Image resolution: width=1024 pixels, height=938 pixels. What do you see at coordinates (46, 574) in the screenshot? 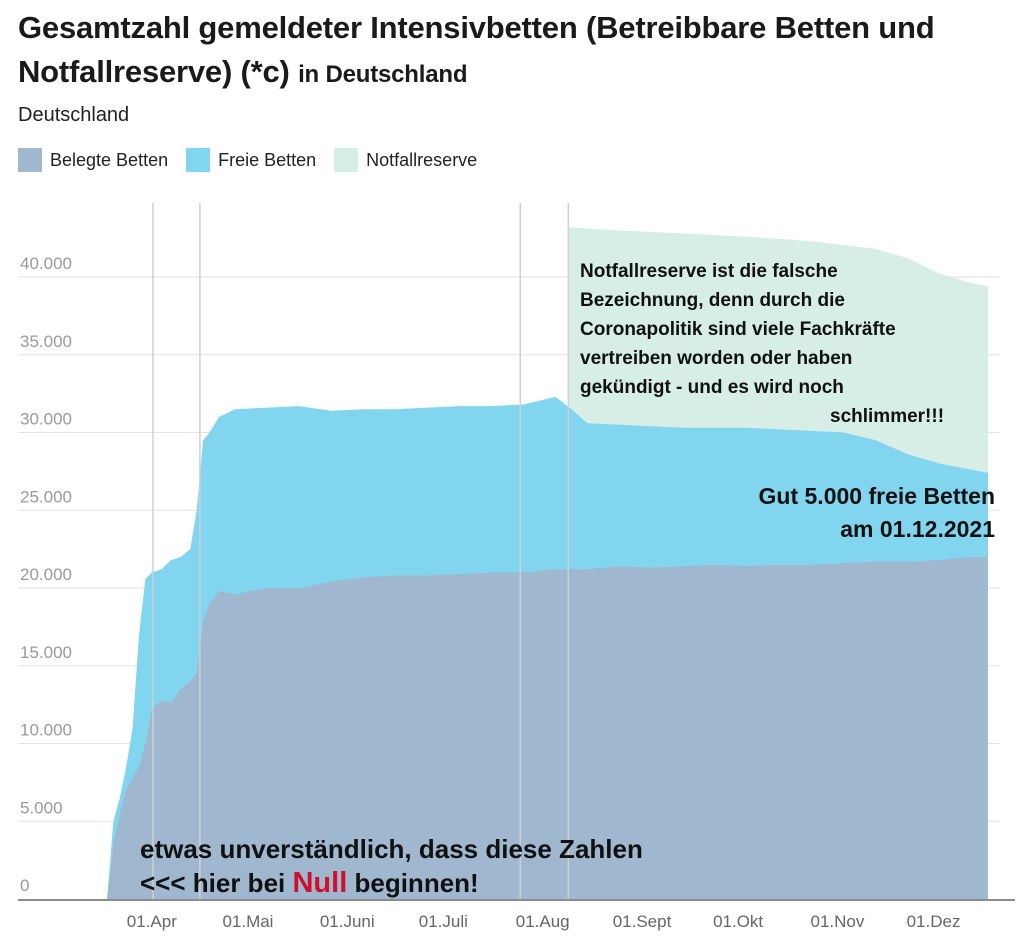
I see `y-tick-label-4: 20.000` at bounding box center [46, 574].